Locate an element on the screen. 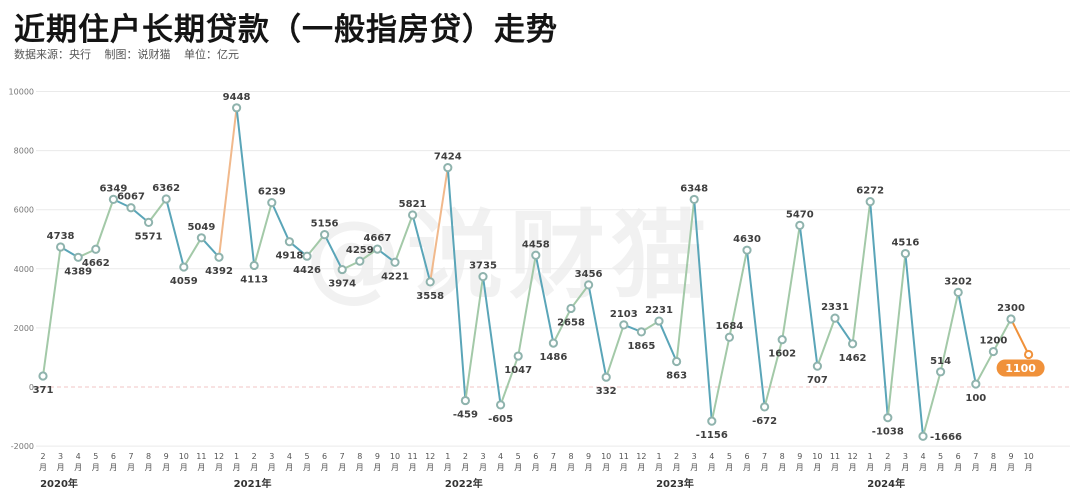  data-label: 5470 is located at coordinates (800, 214).